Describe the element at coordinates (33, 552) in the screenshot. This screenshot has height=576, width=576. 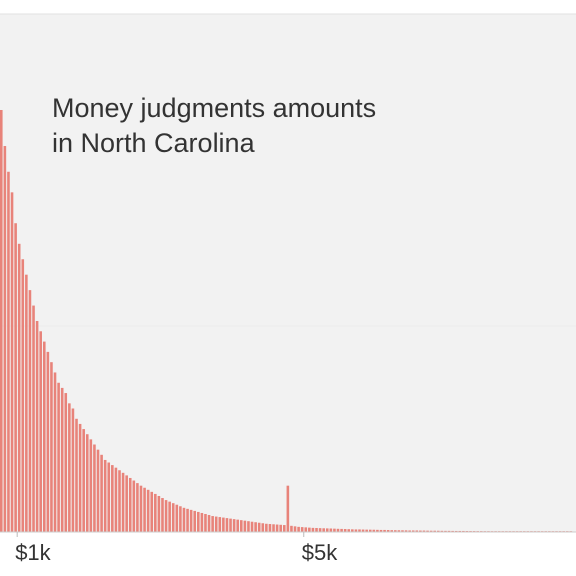
I see `x-tick-label: $1k` at that location.